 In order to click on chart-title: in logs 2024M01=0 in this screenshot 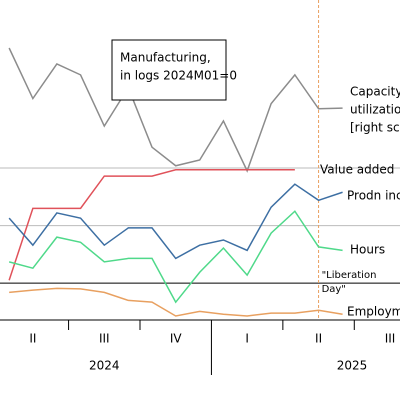, I will do `click(178, 76)`.